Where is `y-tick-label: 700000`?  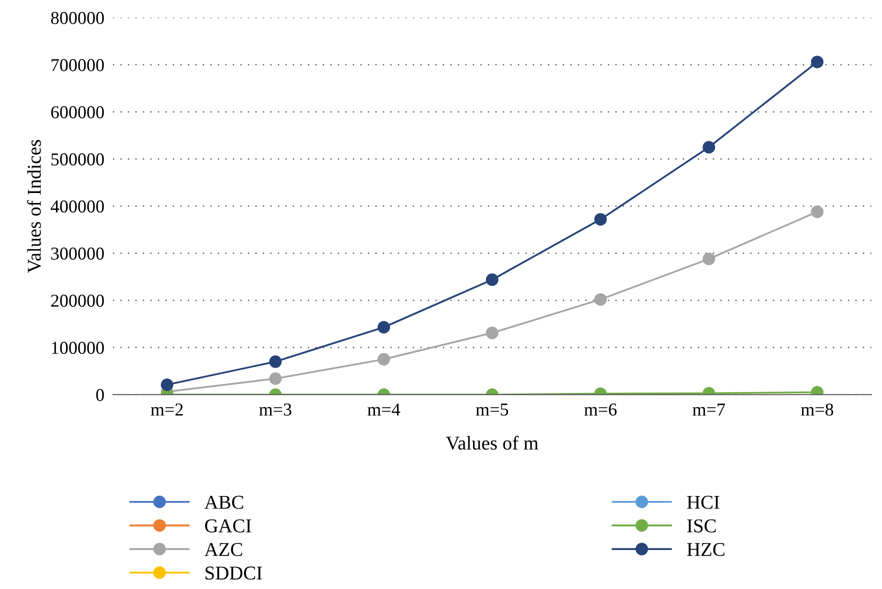
y-tick-label: 700000 is located at coordinates (78, 65).